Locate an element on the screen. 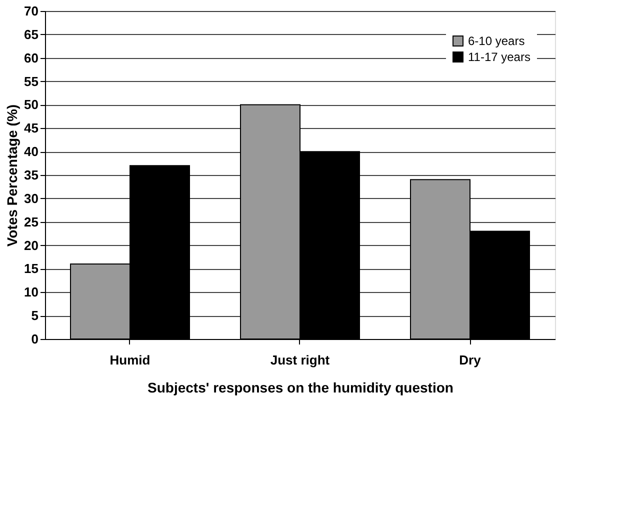  x-axis-title: Subjects' responses on the humidity question is located at coordinates (301, 388).